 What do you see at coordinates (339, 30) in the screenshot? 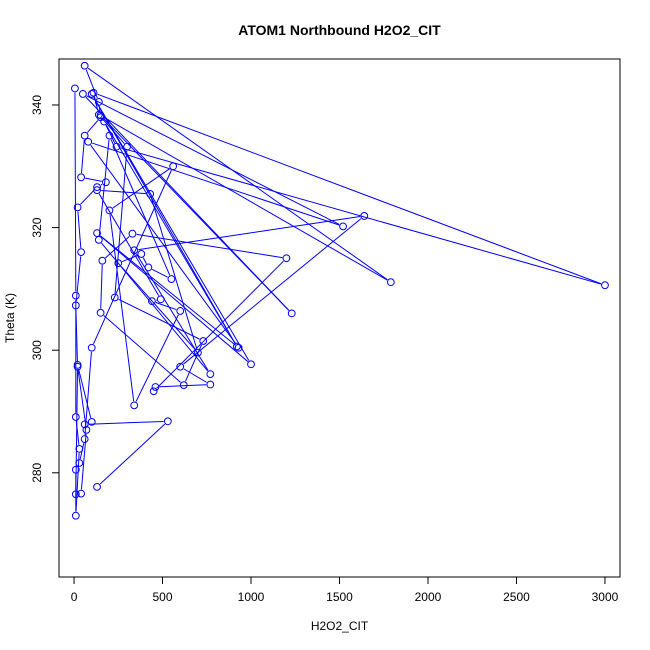
I see `chart-title: ATOM1 Northbound H2O2_CIT` at bounding box center [339, 30].